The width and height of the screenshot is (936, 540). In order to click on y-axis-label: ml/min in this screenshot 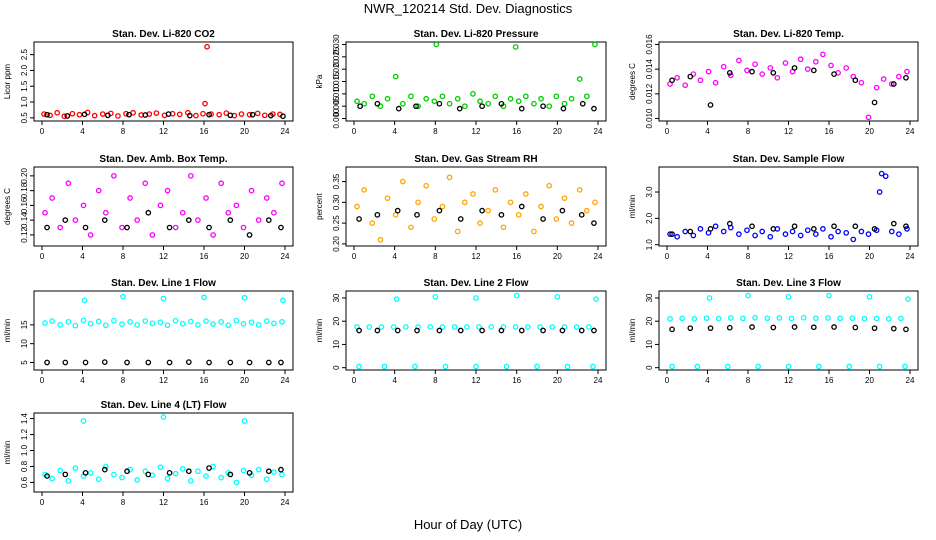, I will do `click(632, 331)`.